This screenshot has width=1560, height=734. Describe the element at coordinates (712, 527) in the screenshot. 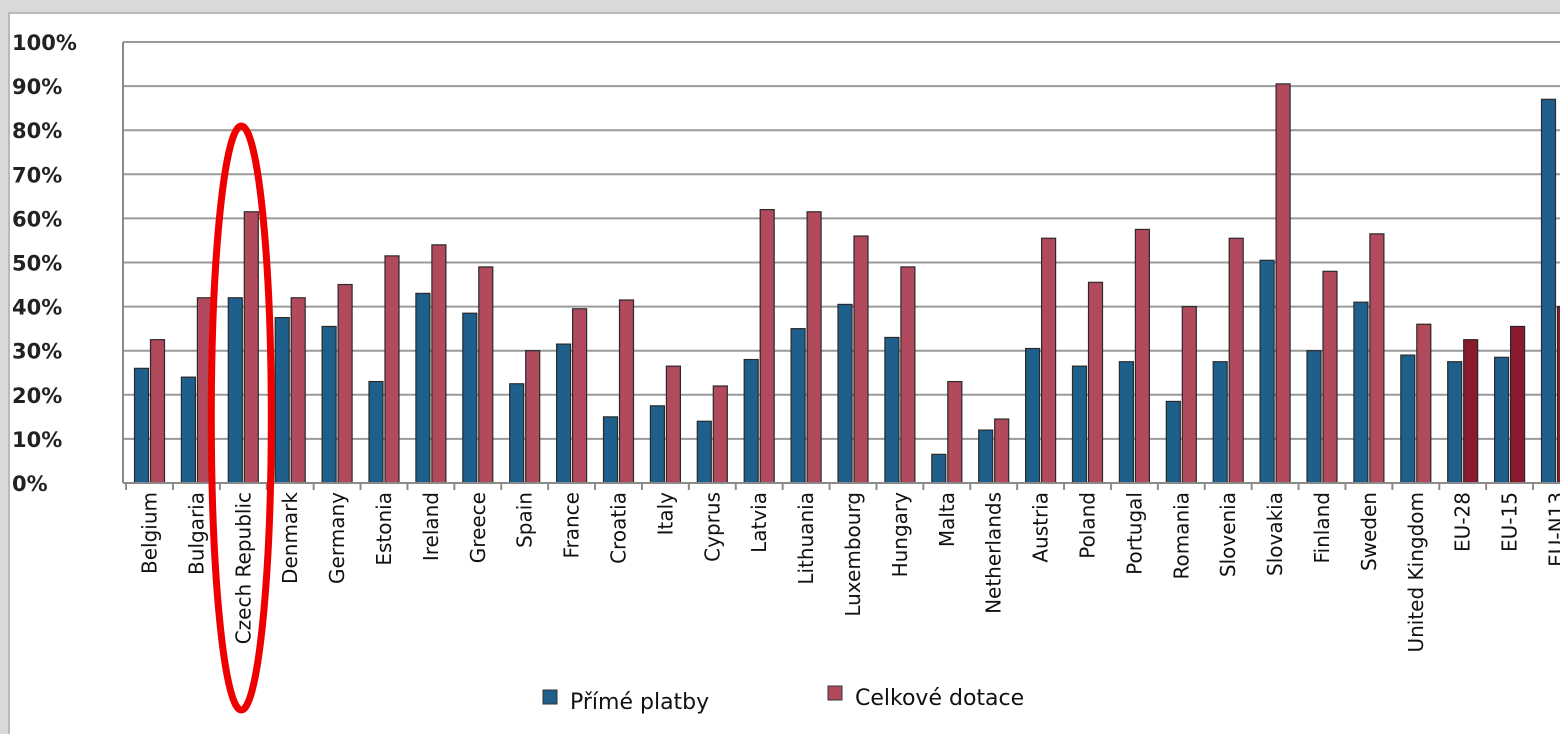

I see `category-label: Cyprus` at that location.